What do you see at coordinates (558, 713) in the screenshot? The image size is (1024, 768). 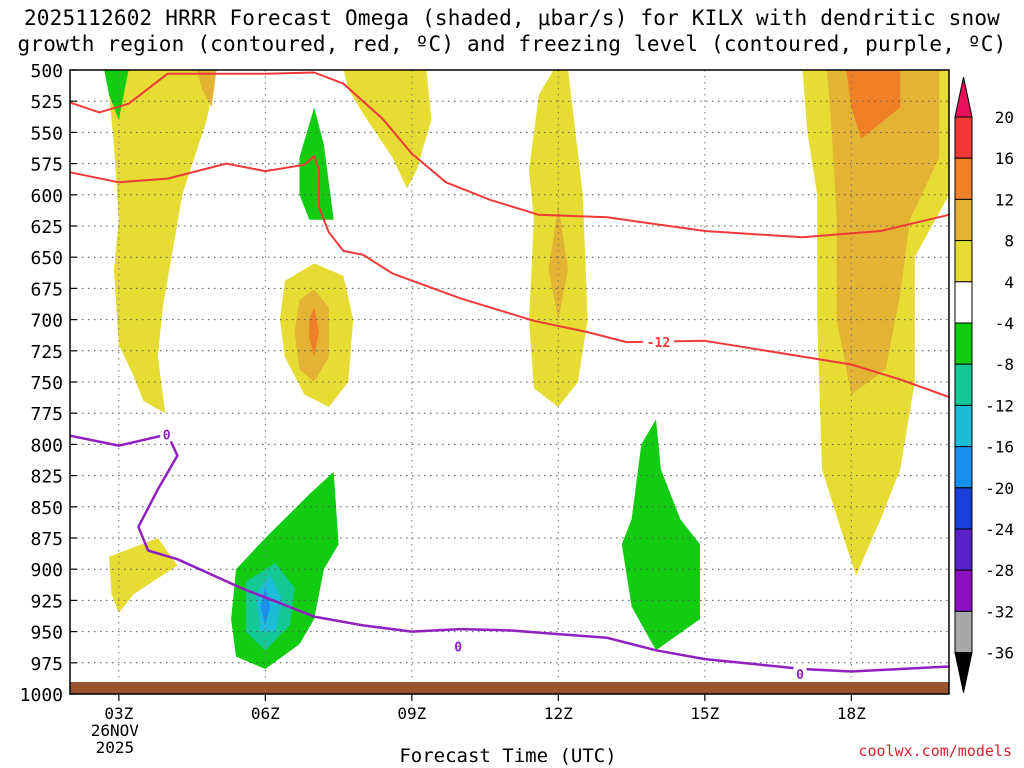 I see `x-tick-label-12Z: 12Z` at bounding box center [558, 713].